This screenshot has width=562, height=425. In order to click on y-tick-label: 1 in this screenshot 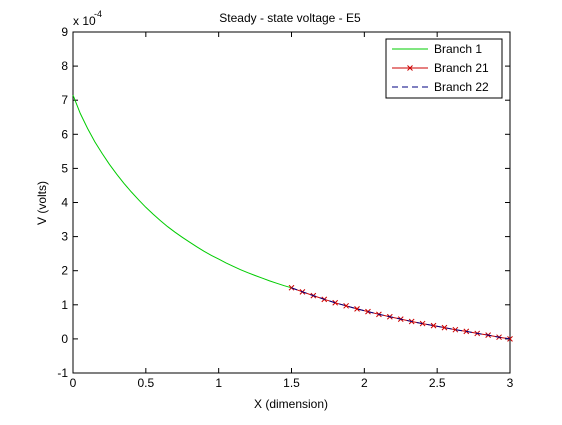, I will do `click(64, 305)`.